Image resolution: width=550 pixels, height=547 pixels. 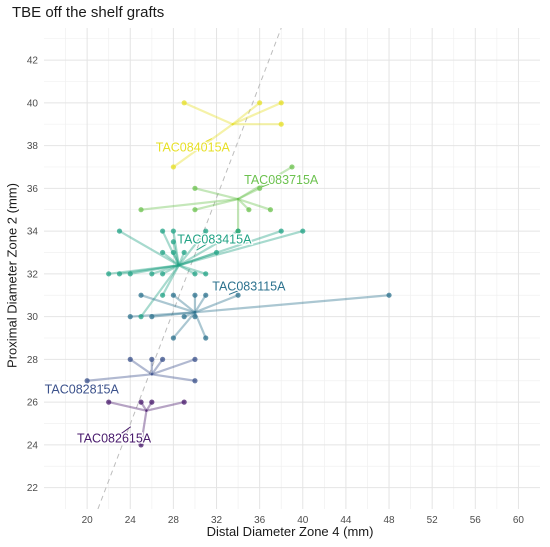 I want to click on x-tick-label: 32, so click(x=217, y=520).